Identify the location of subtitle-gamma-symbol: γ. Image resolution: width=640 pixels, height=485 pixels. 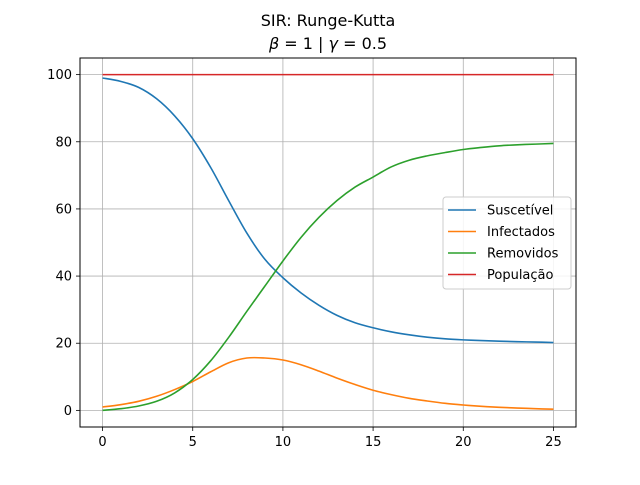
(334, 43).